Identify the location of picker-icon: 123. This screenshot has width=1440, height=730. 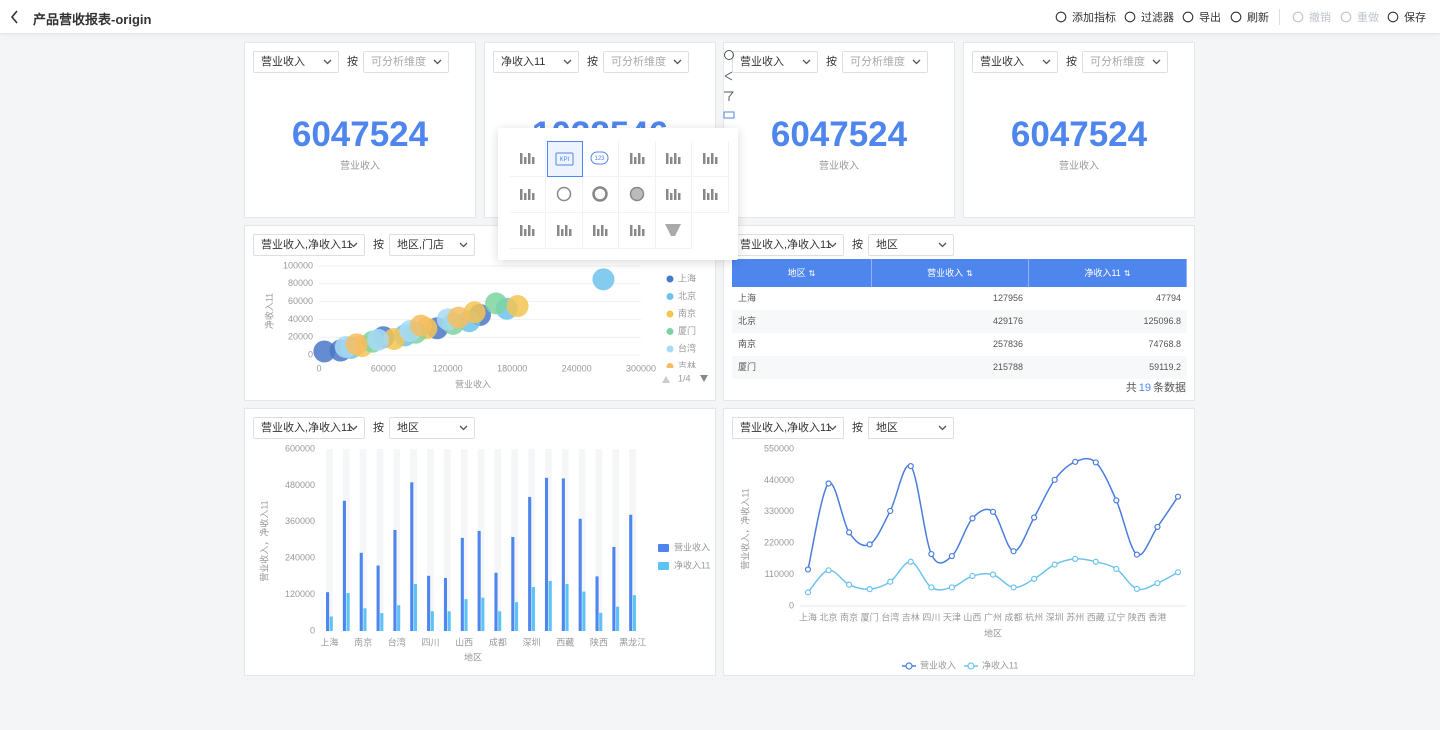
(599, 158).